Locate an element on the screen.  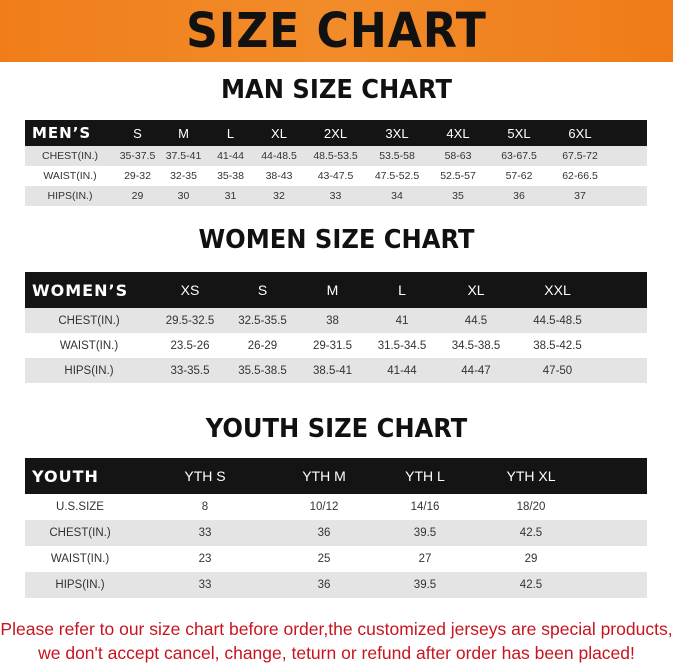
table-cell: 43-47.5 is located at coordinates (335, 176).